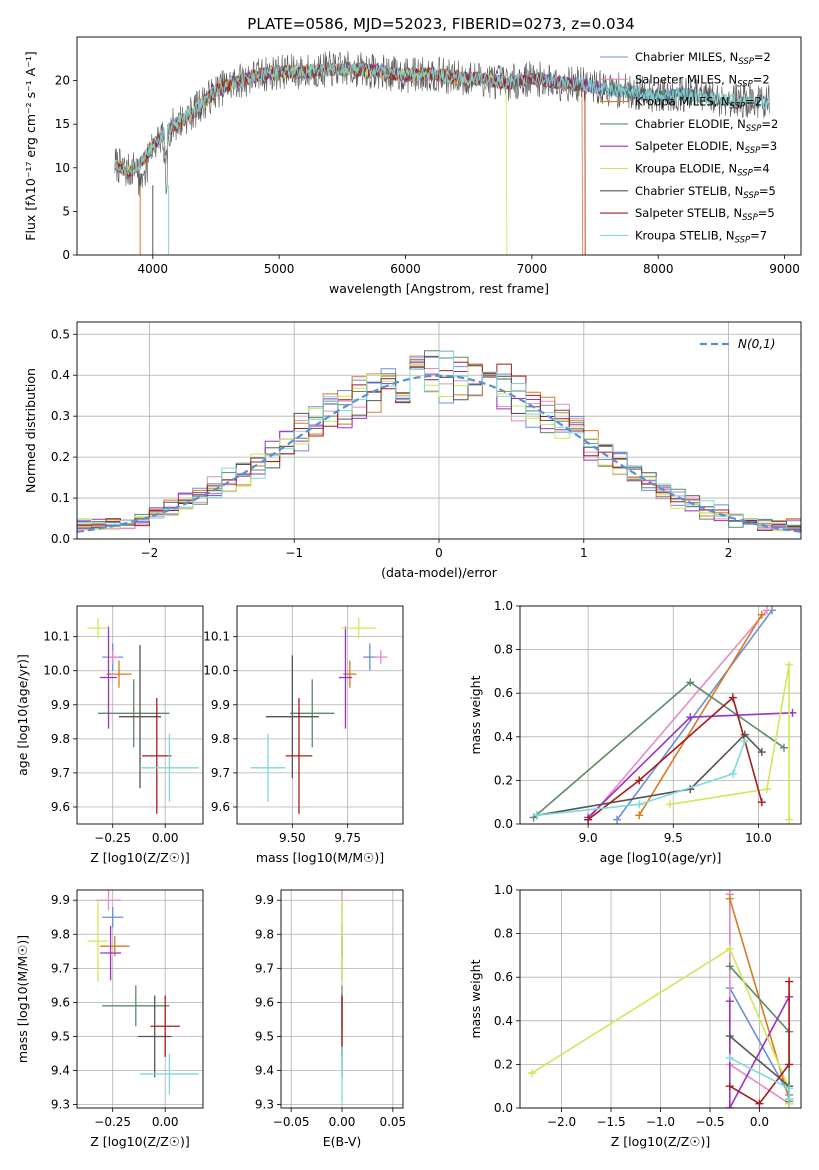  I want to click on age-vs-Z-ytick-label: 9.9, so click(60, 705).